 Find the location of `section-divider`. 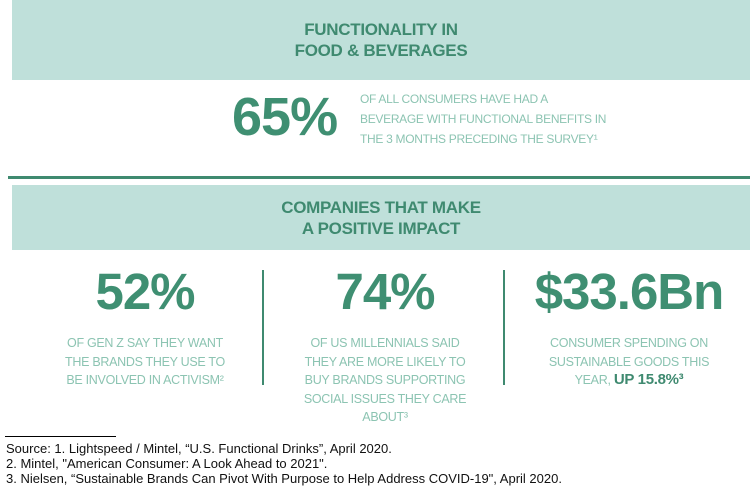

section-divider is located at coordinates (379, 177).